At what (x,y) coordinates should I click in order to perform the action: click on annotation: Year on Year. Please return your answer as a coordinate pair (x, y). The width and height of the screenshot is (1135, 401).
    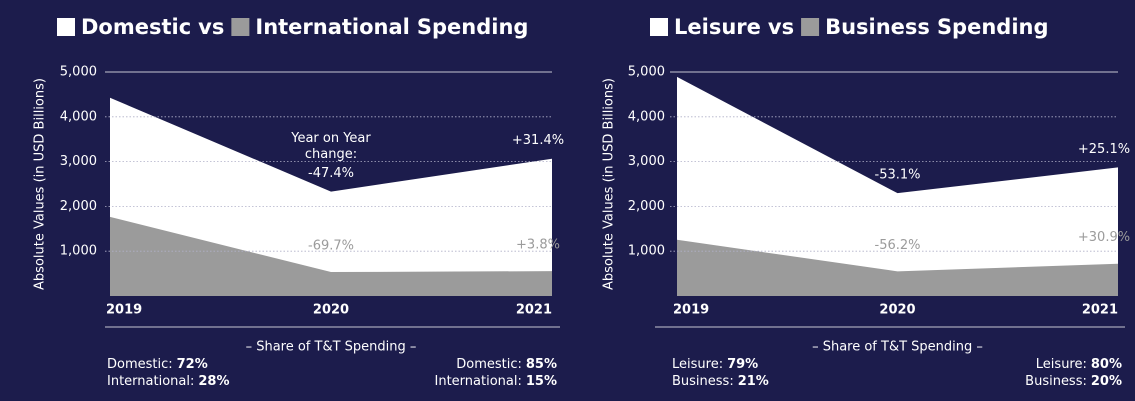
    Looking at the image, I should click on (330, 138).